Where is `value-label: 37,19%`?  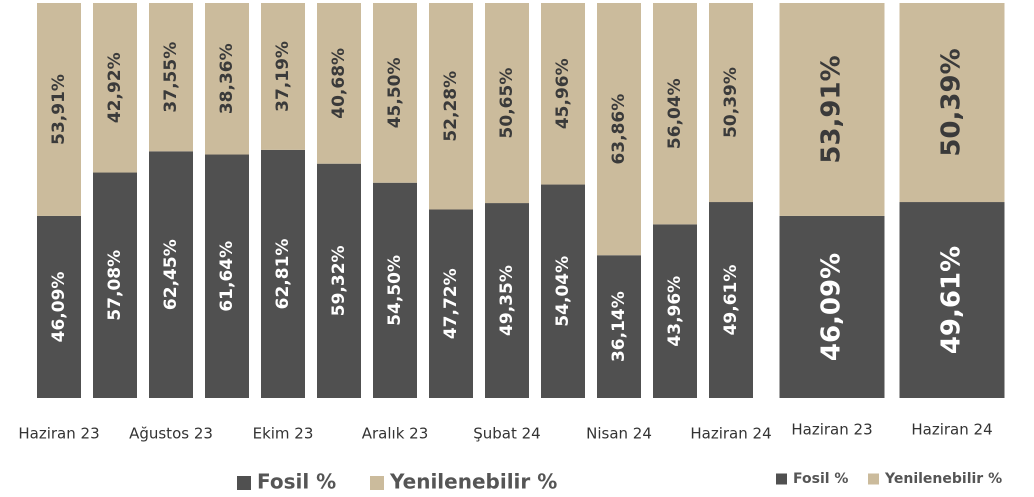
value-label: 37,19% is located at coordinates (283, 76).